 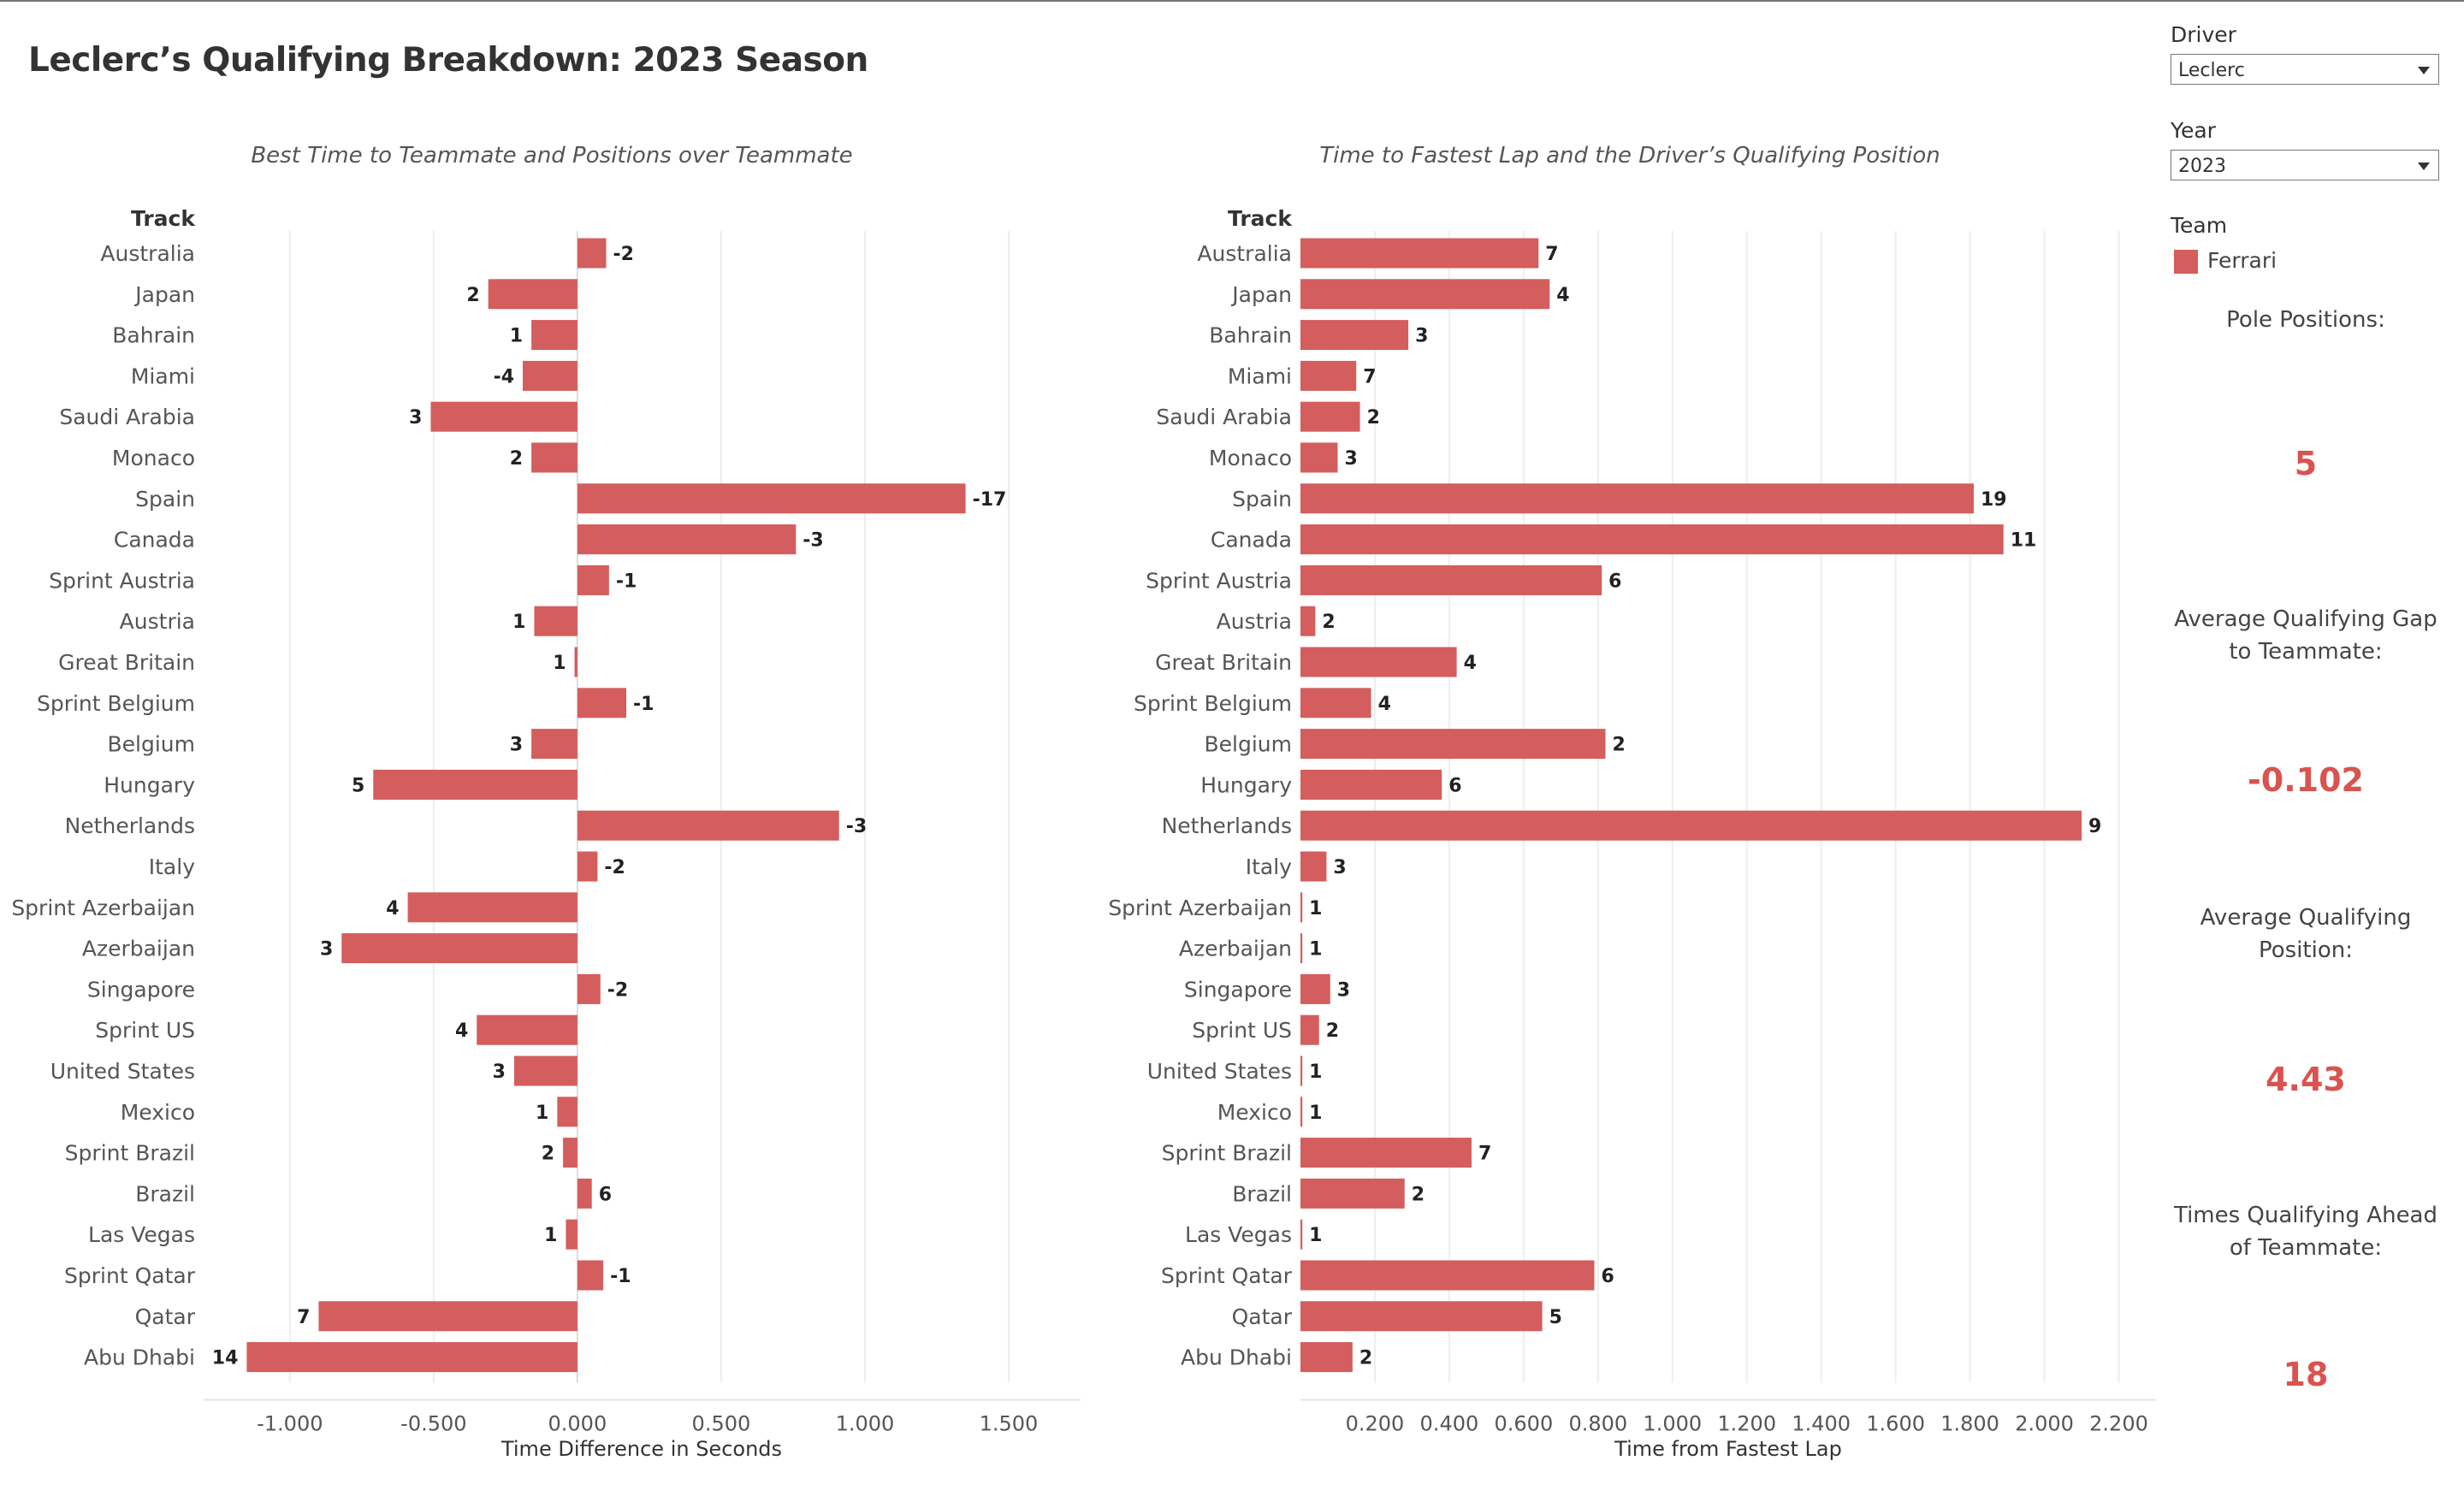 I want to click on category-label: Sprint Austria, so click(x=122, y=580).